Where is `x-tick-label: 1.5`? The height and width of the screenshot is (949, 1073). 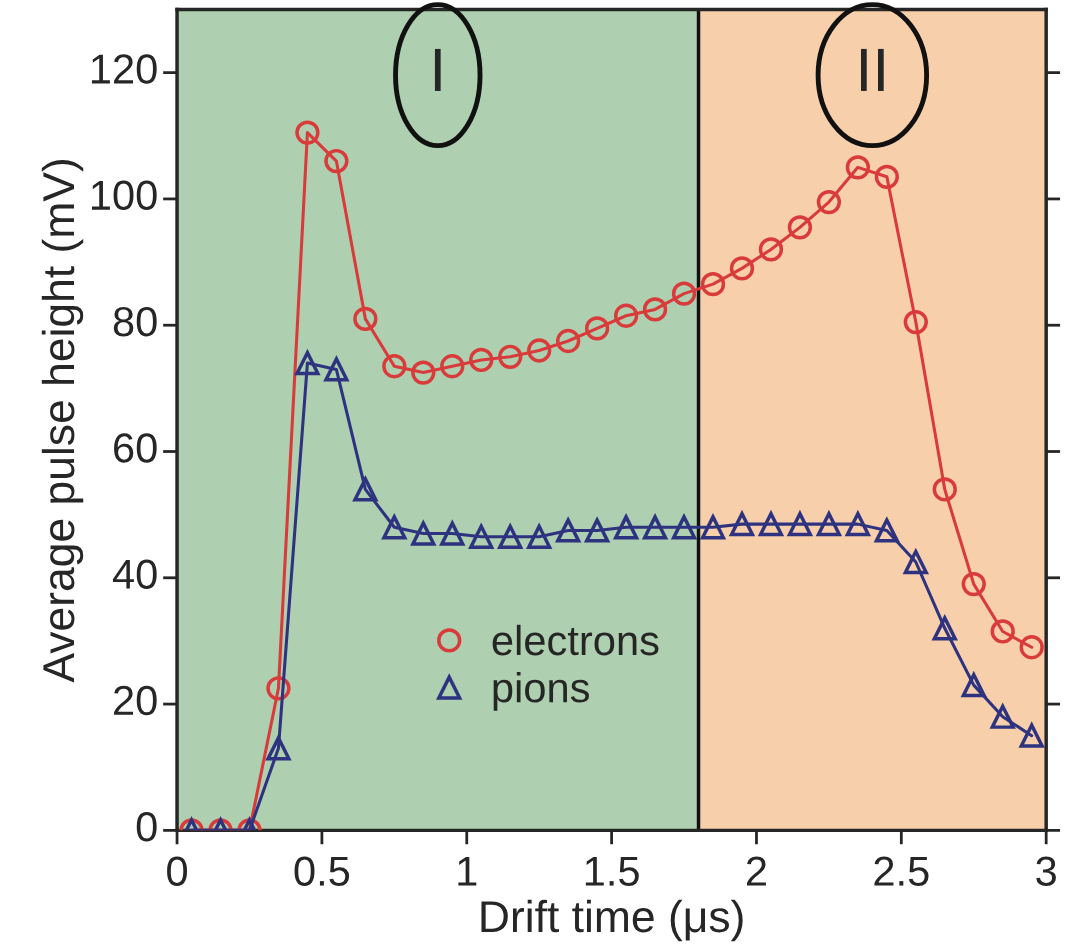
x-tick-label: 1.5 is located at coordinates (612, 871).